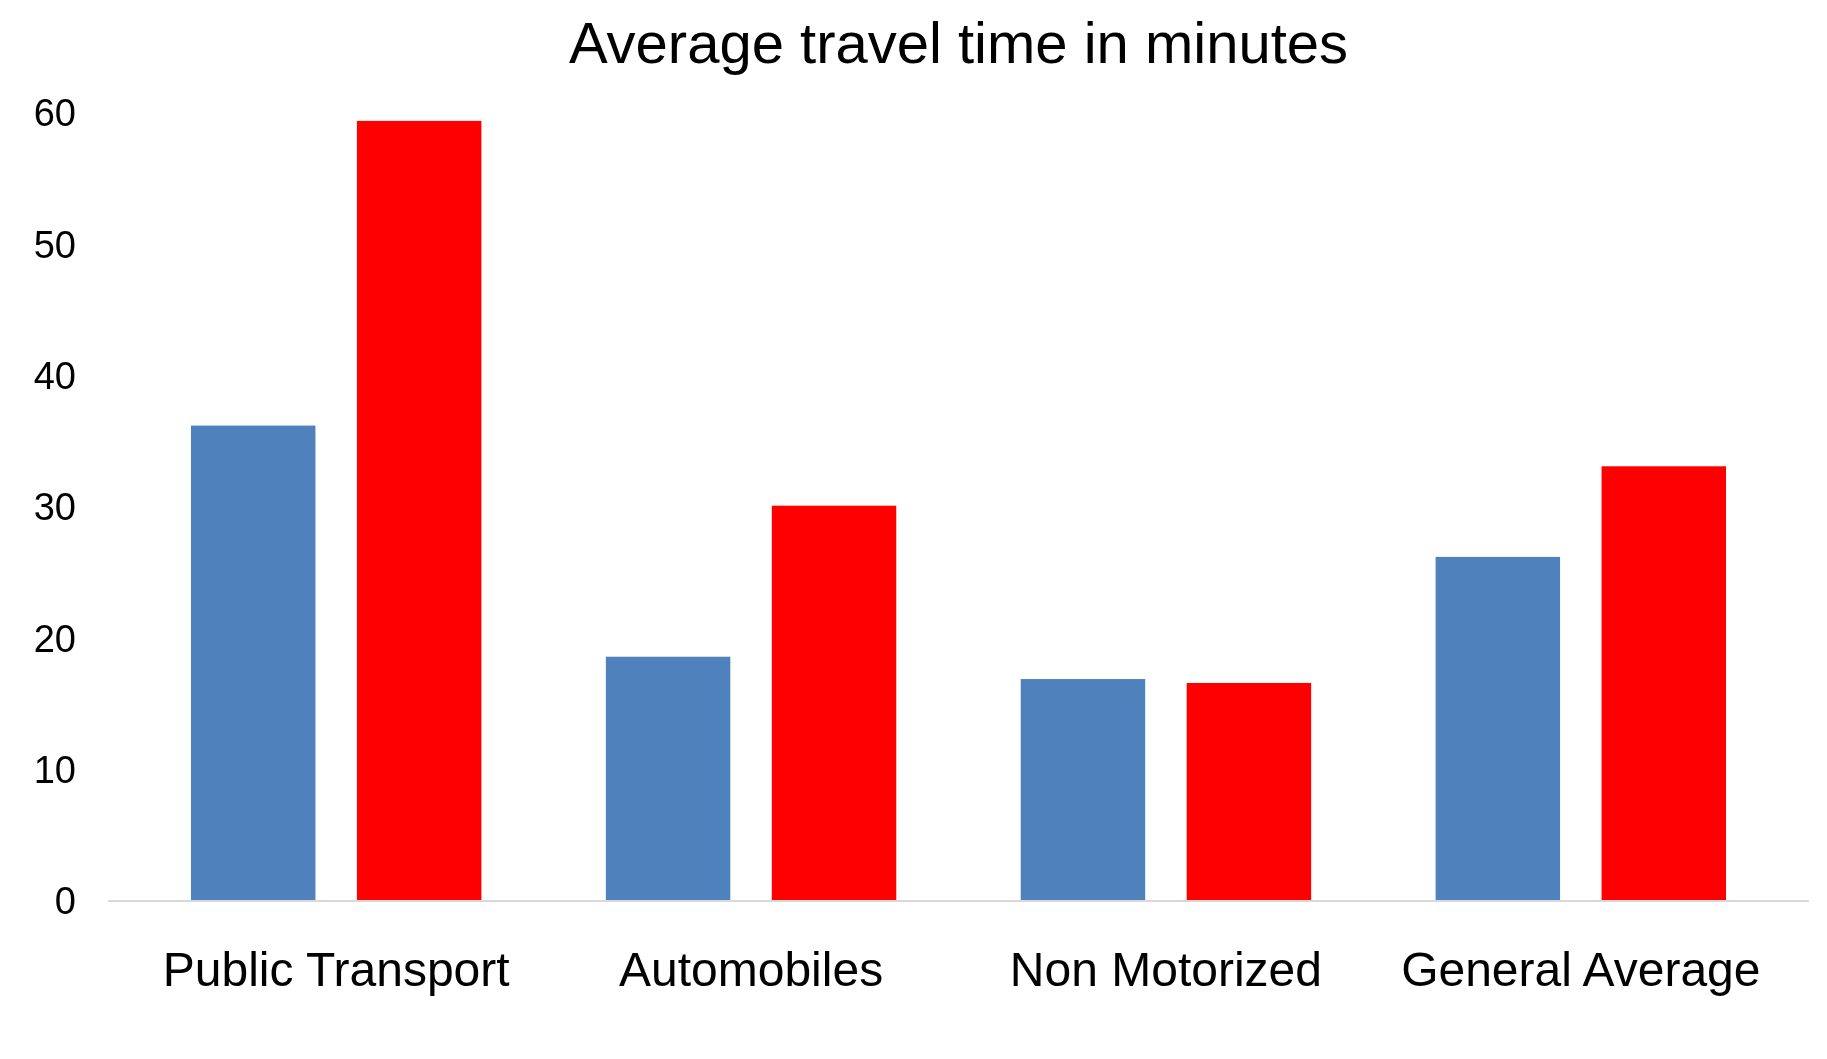  What do you see at coordinates (336, 969) in the screenshot?
I see `x-tick-label: Public Transport` at bounding box center [336, 969].